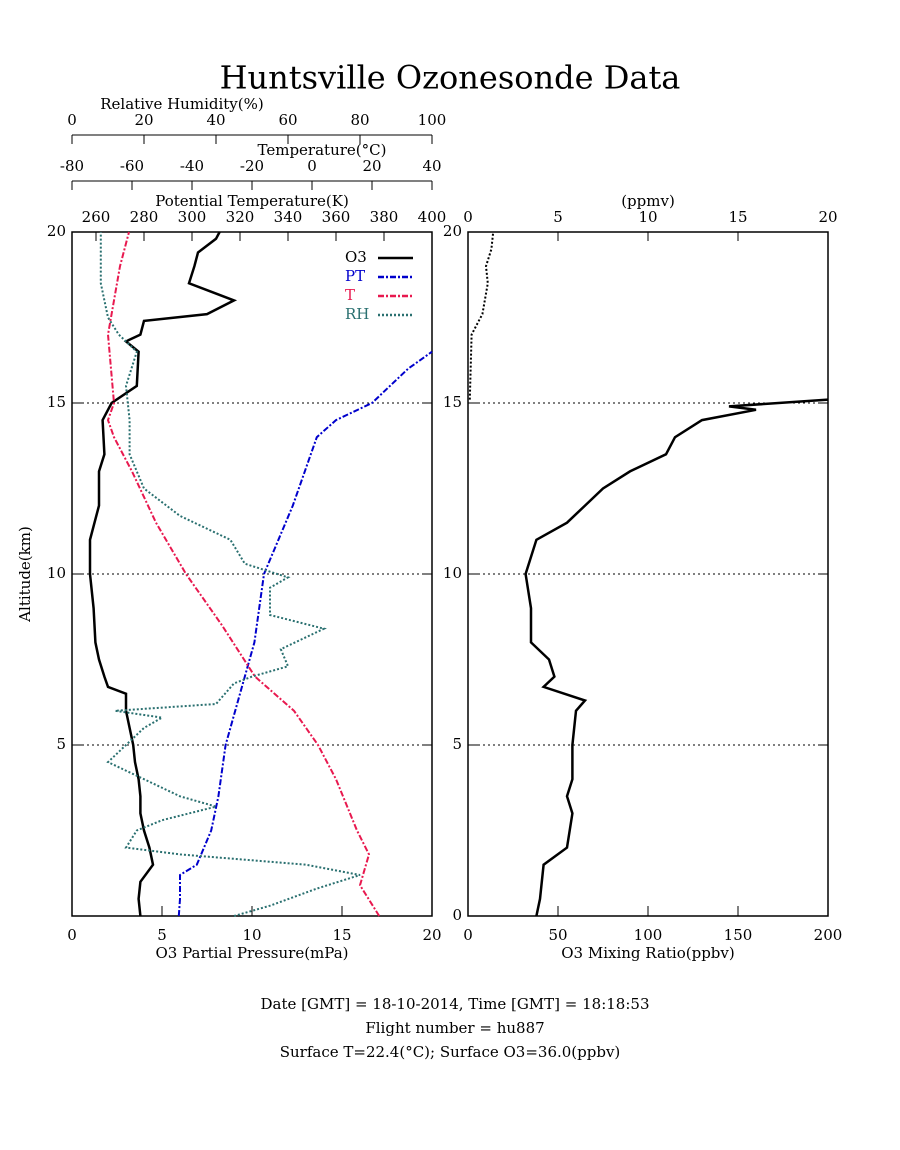 This screenshot has width=900, height=1150. I want to click on top-tick-label: 340, so click(288, 217).